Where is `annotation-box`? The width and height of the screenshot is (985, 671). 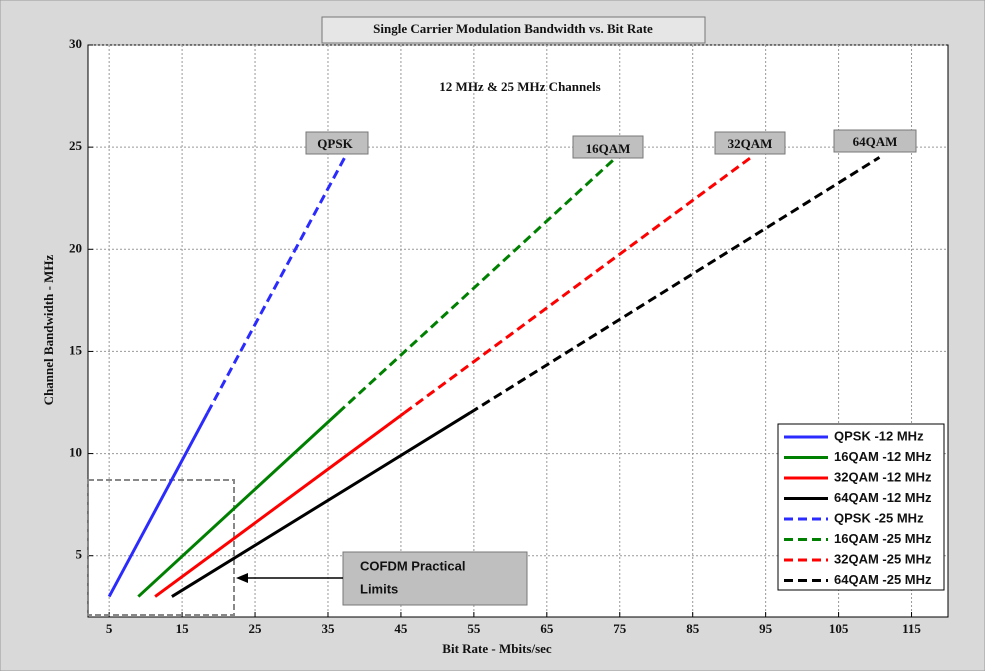 annotation-box is located at coordinates (435, 578).